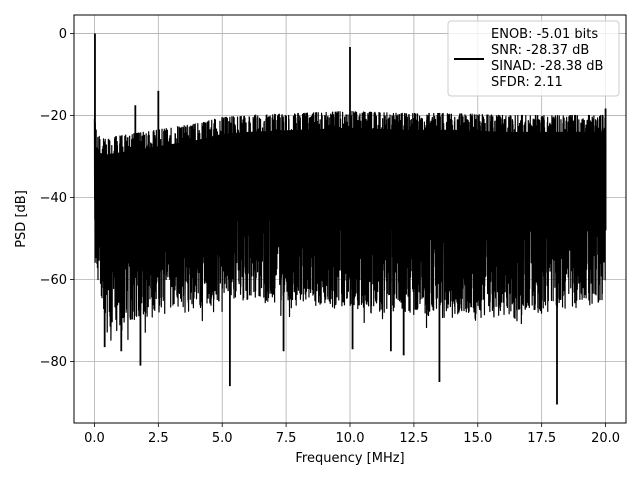 Image resolution: width=640 pixels, height=480 pixels. I want to click on x-tick-label: 0.0, so click(94, 438).